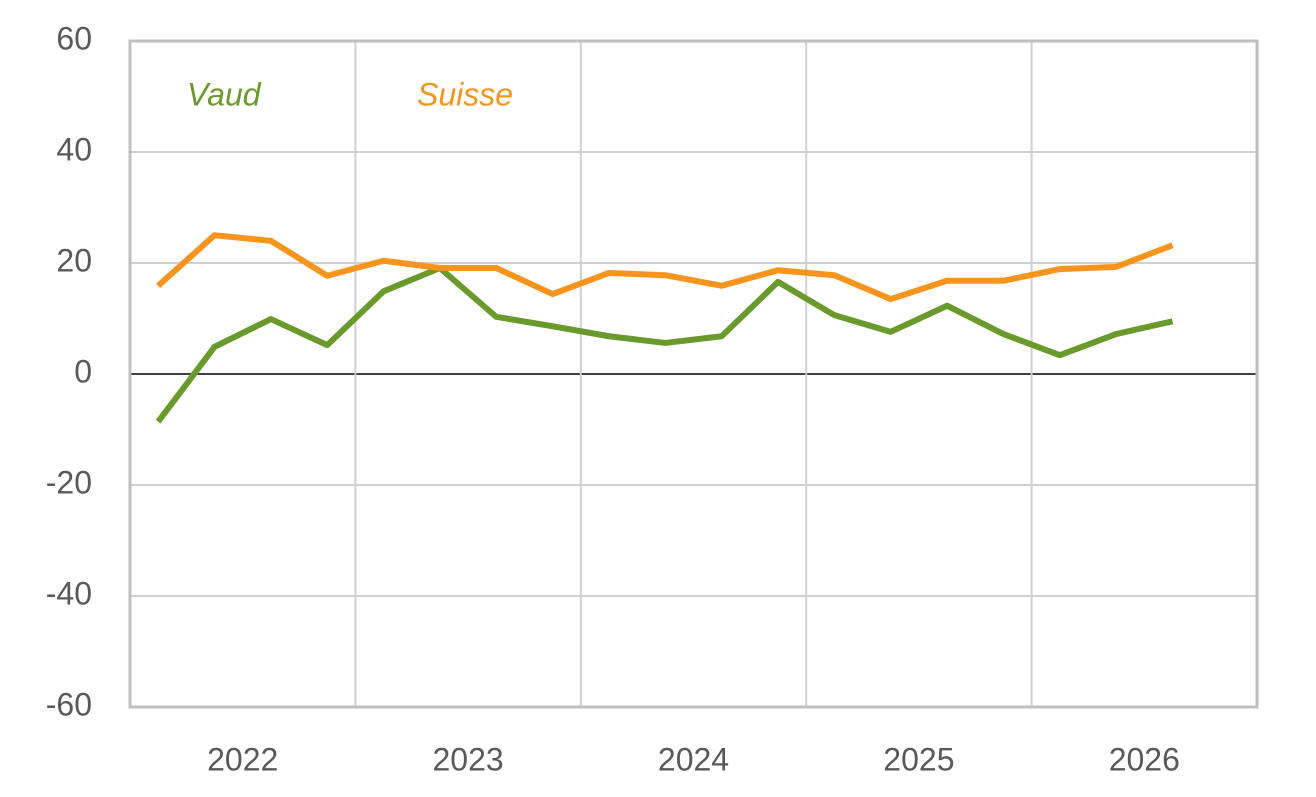 This screenshot has width=1316, height=797. What do you see at coordinates (665, 267) in the screenshot?
I see `series-line` at bounding box center [665, 267].